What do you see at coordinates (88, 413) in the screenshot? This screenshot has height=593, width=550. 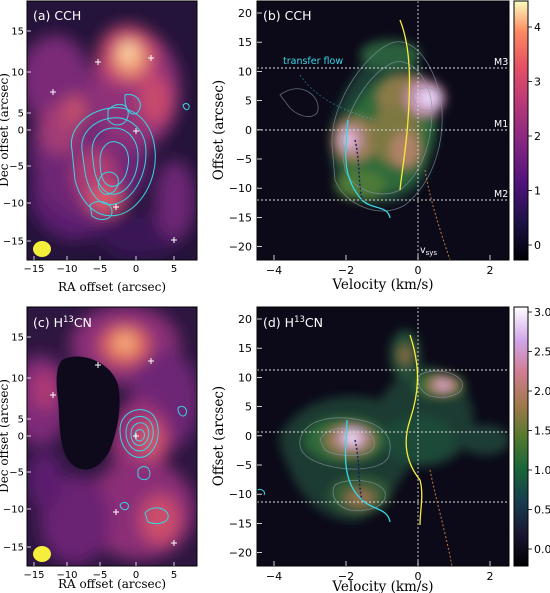 I see `panel-c-empty-region` at bounding box center [88, 413].